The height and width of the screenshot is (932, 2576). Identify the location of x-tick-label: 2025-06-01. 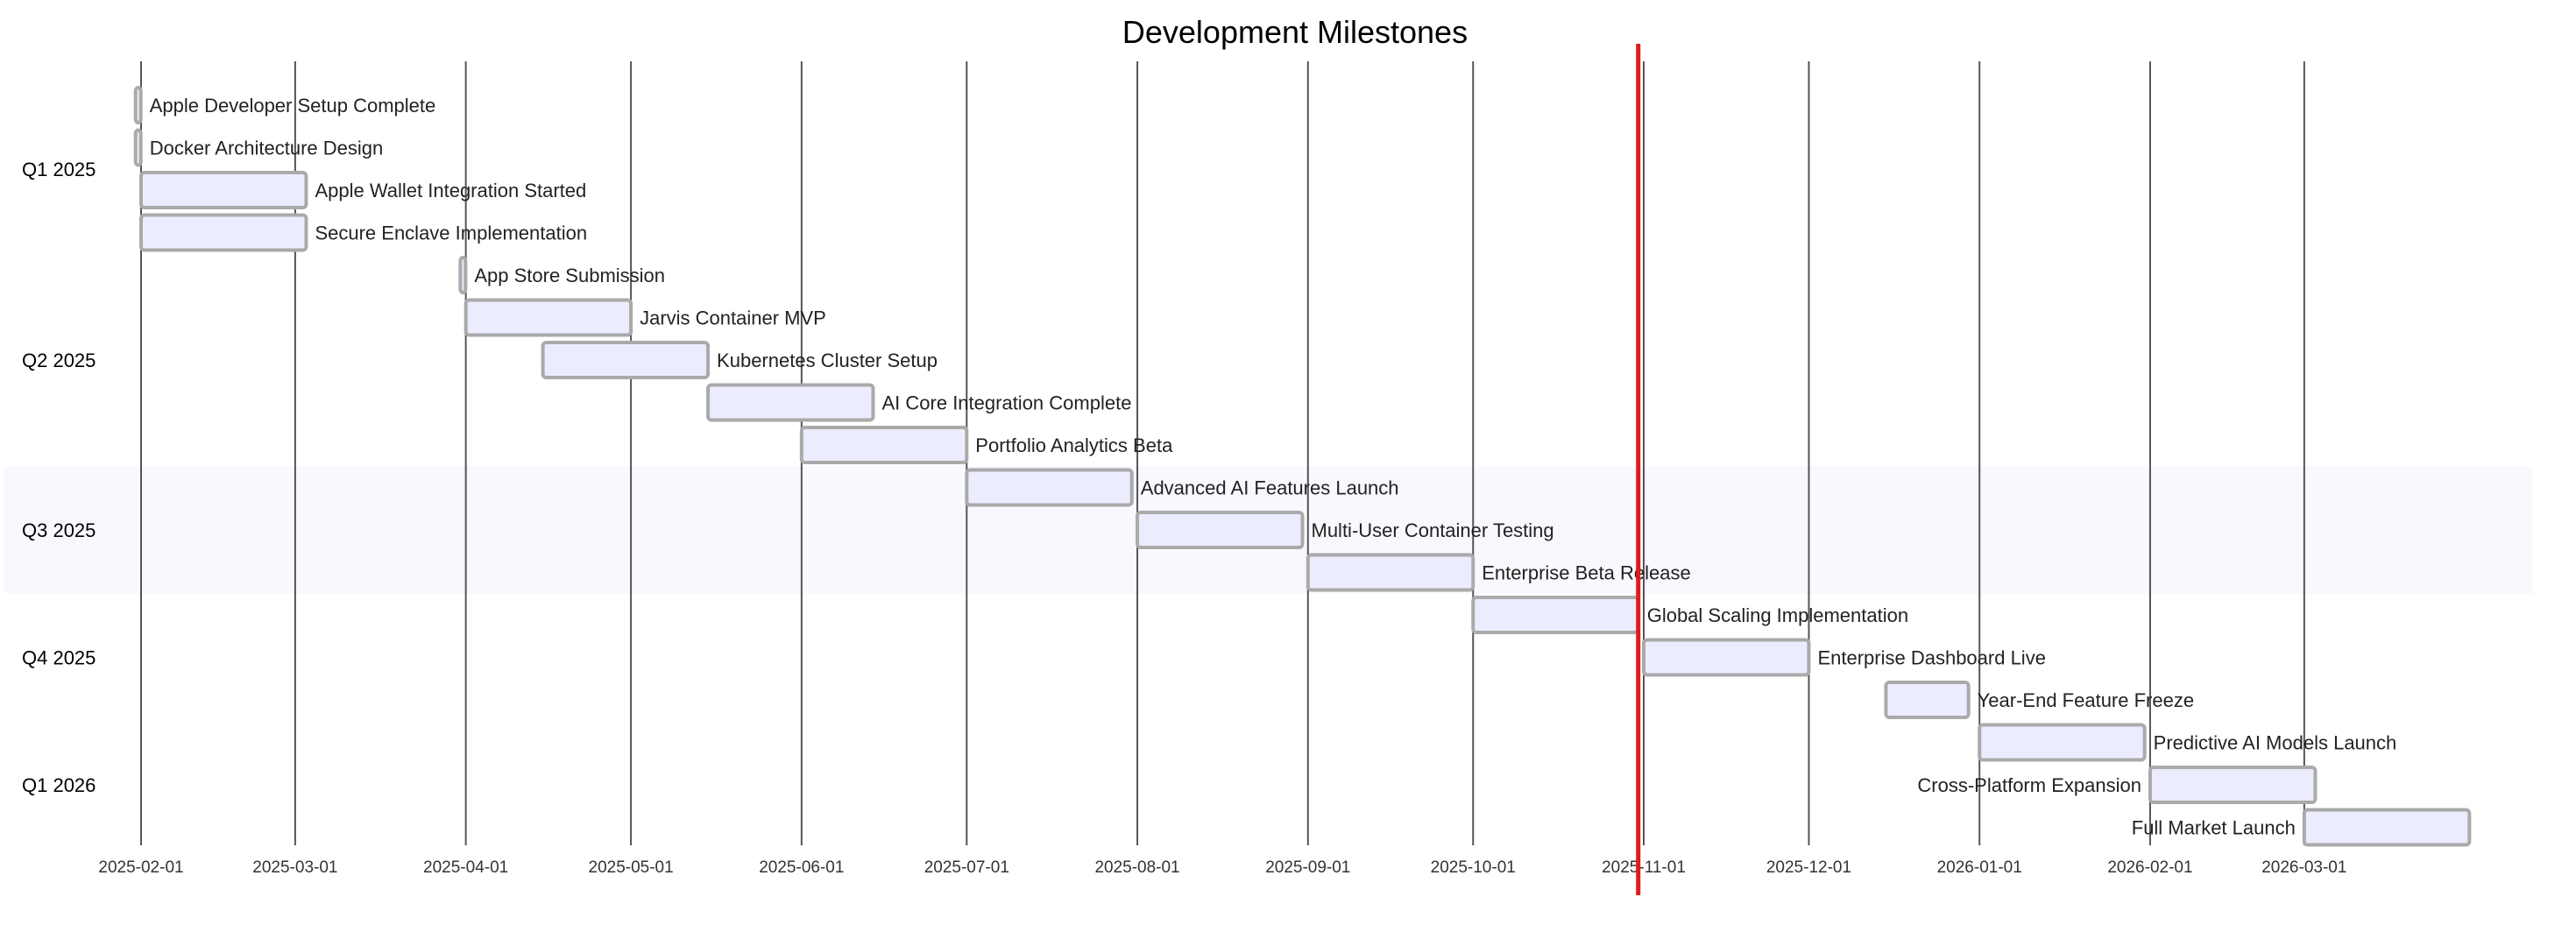
(801, 867).